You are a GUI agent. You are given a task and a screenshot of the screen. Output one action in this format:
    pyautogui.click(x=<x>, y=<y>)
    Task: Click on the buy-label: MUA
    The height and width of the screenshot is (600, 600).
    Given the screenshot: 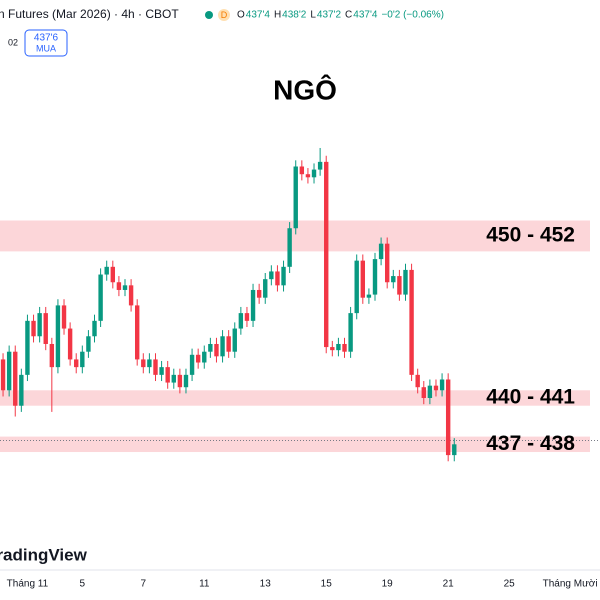 What is the action you would take?
    pyautogui.click(x=46, y=48)
    